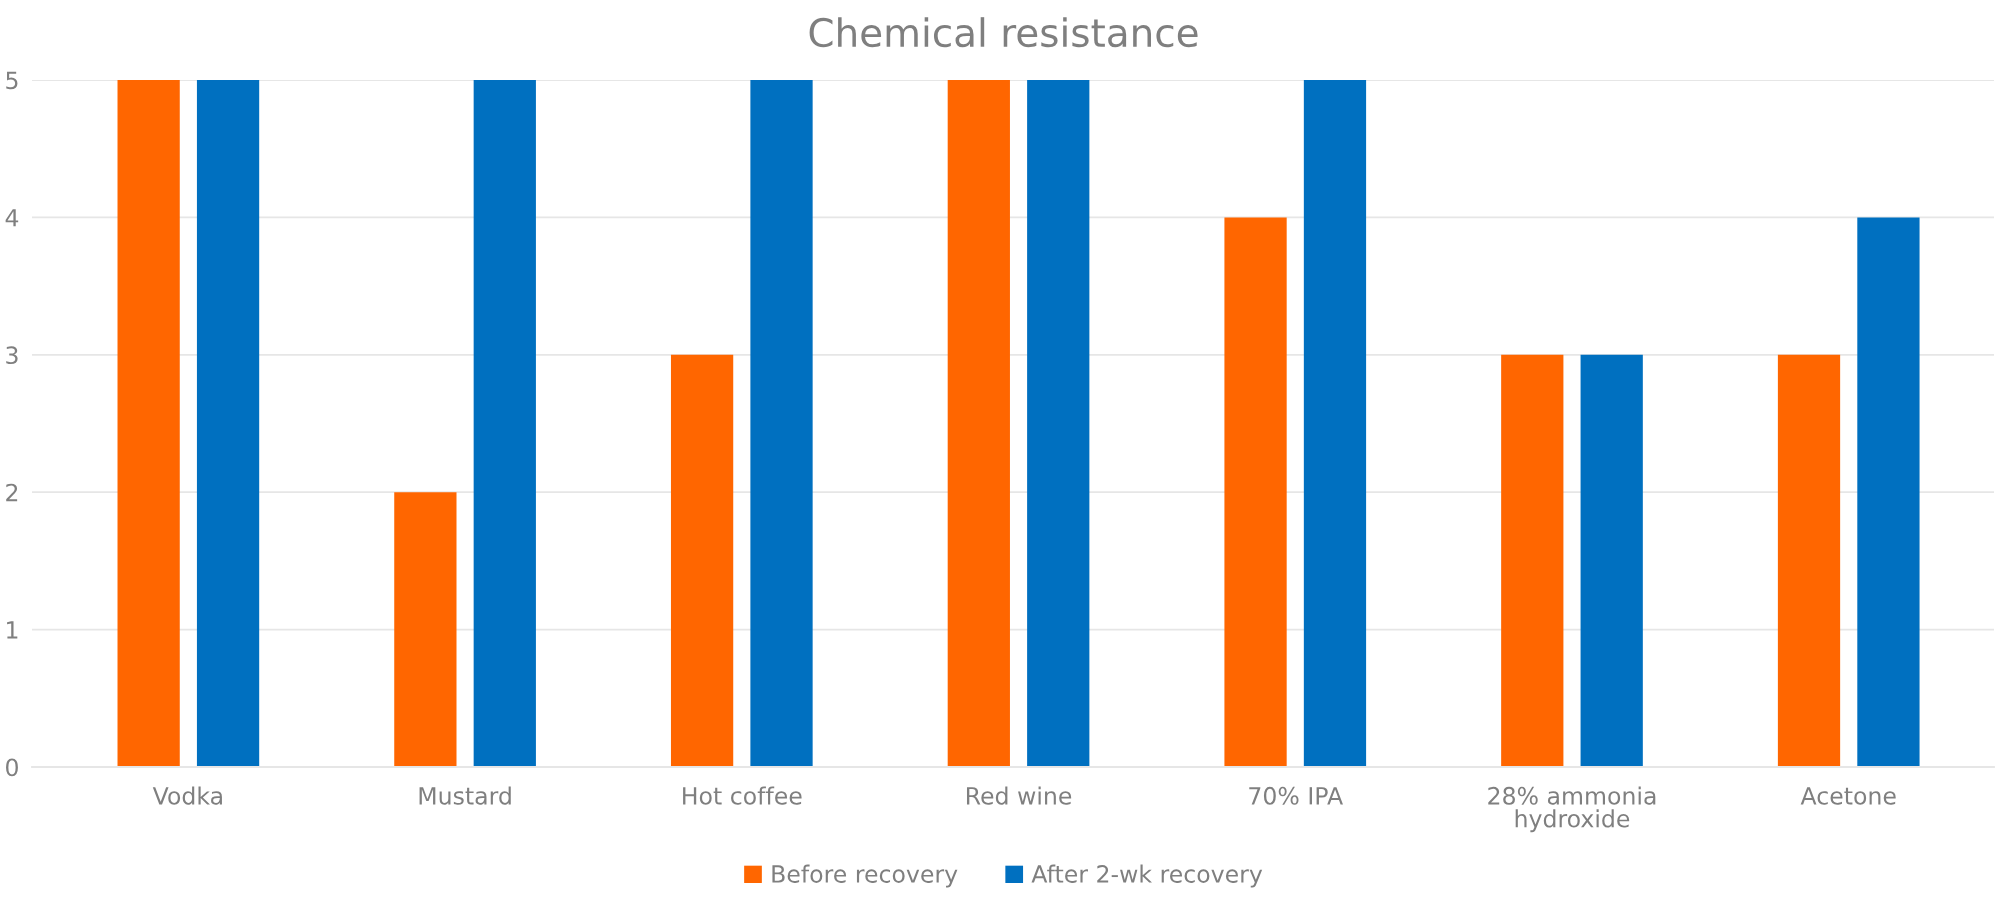 This screenshot has width=2007, height=904. Describe the element at coordinates (12, 355) in the screenshot. I see `y-tick-label: 3` at that location.